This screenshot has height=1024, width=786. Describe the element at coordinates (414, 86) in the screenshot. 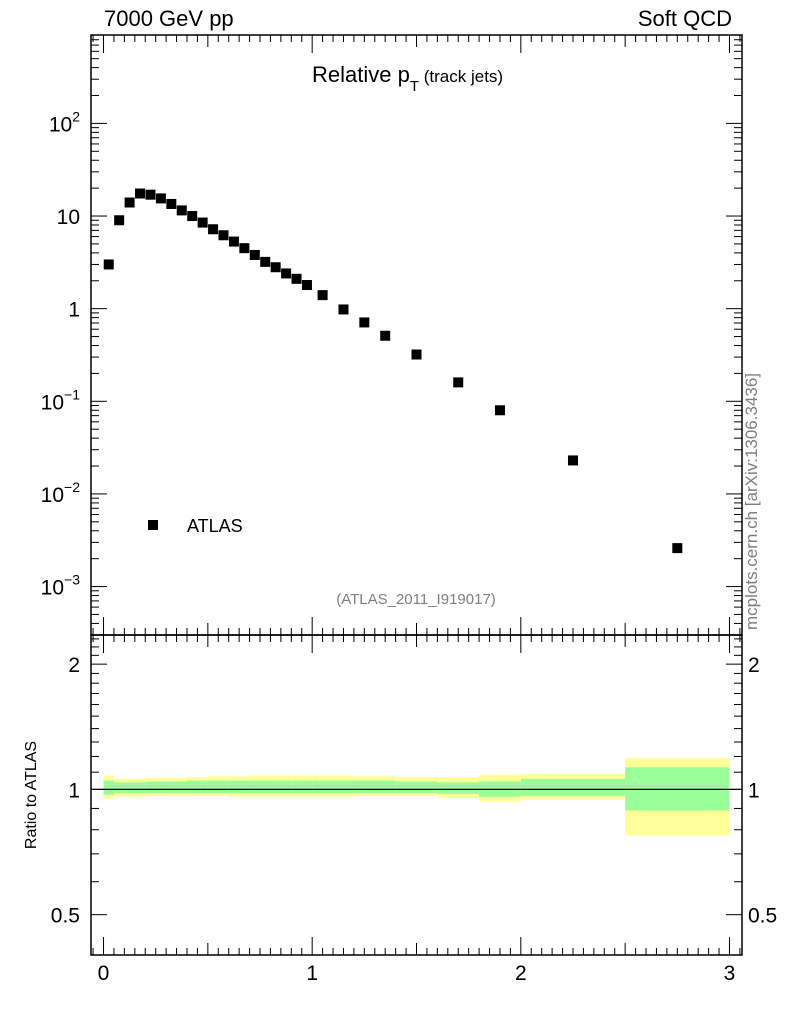

I see `plot-title-subscript: T` at that location.